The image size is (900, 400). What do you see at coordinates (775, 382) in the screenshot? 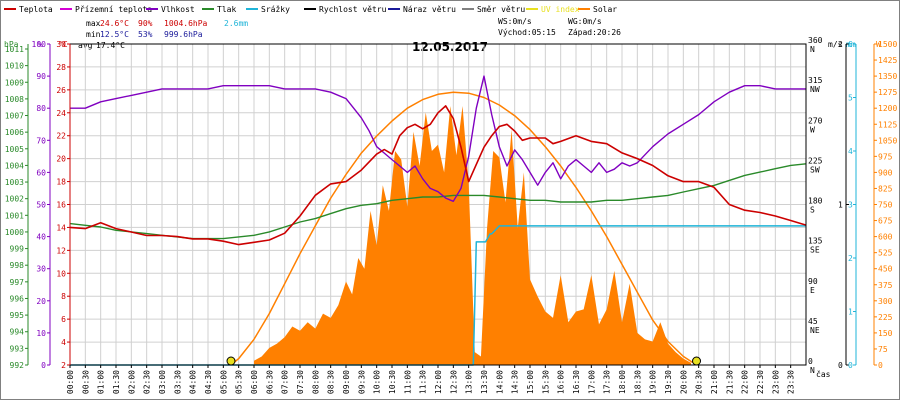
I see `x-tick-label: 23:00` at bounding box center [775, 382].